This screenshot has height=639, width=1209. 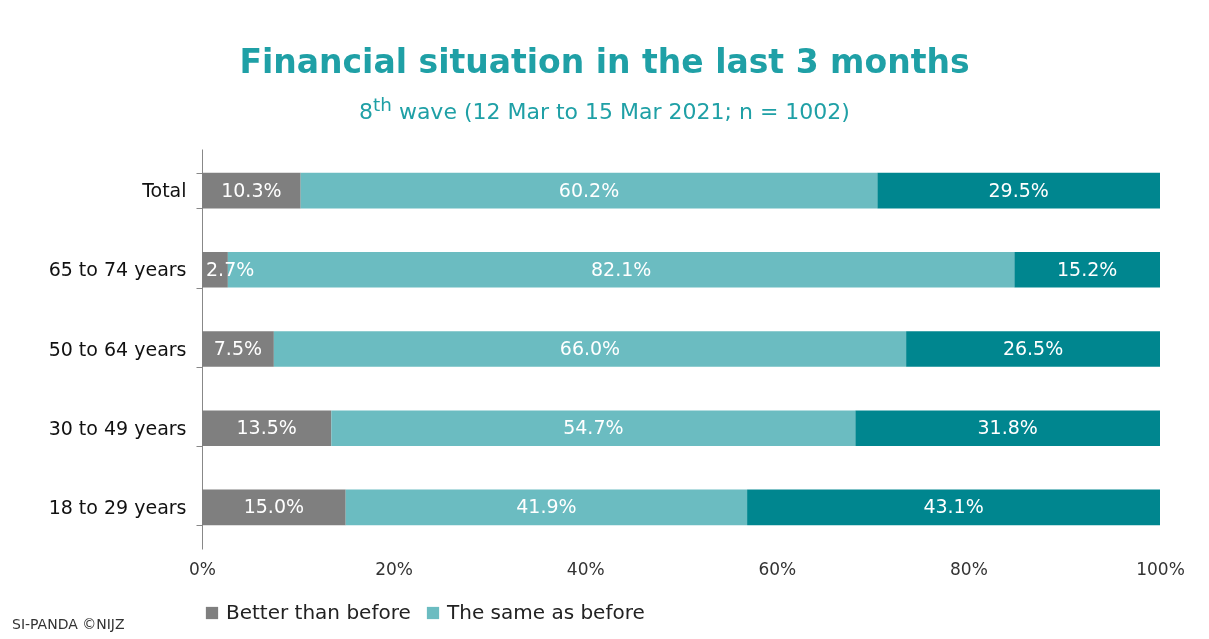 What do you see at coordinates (68, 624) in the screenshot?
I see `text: SI-PANDA ©NIJZ` at bounding box center [68, 624].